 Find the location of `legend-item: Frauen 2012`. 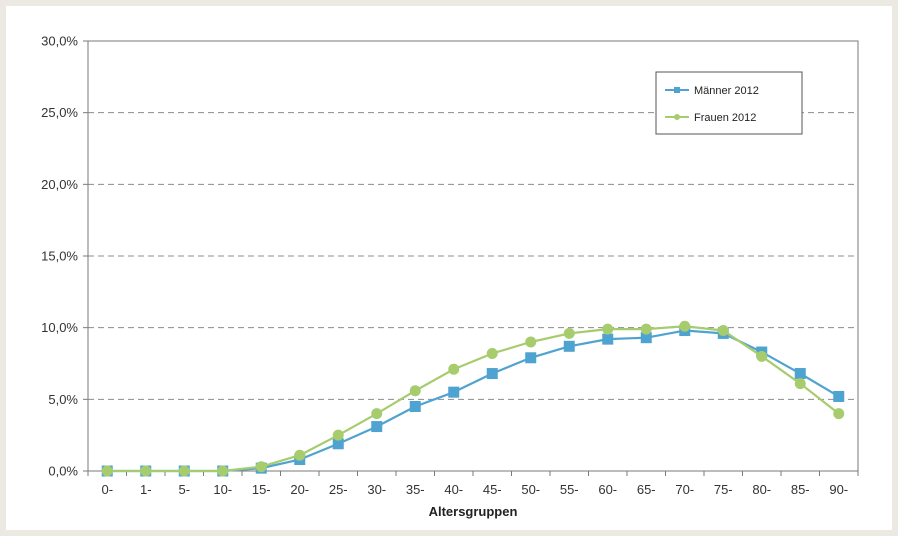

legend-item: Frauen 2012 is located at coordinates (710, 118).